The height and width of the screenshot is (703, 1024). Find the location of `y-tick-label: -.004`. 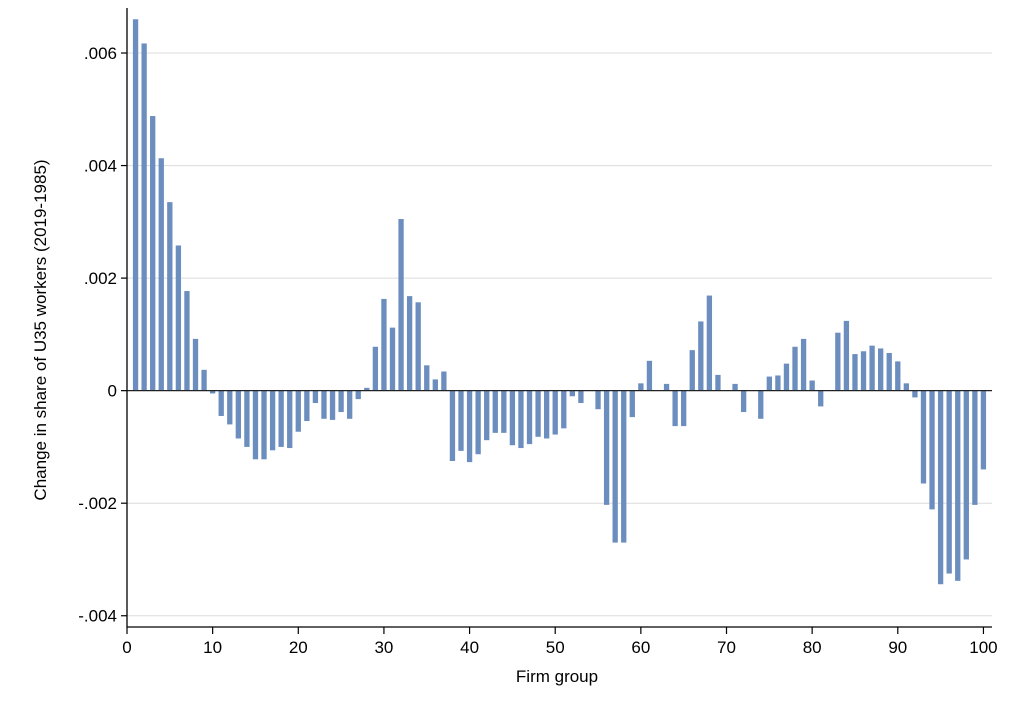

y-tick-label: -.004 is located at coordinates (97, 616).